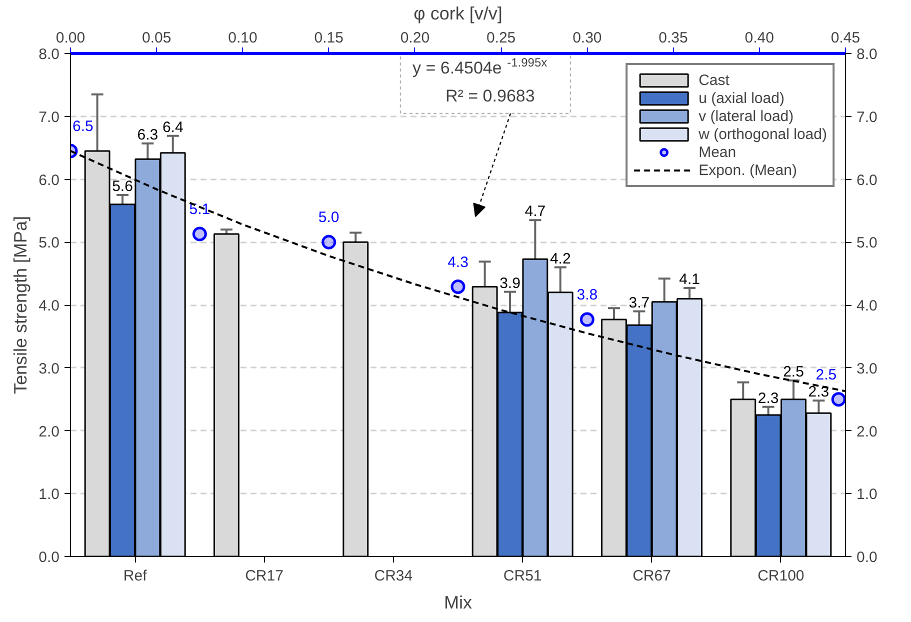  I want to click on x-tick-label: CR100, so click(781, 576).